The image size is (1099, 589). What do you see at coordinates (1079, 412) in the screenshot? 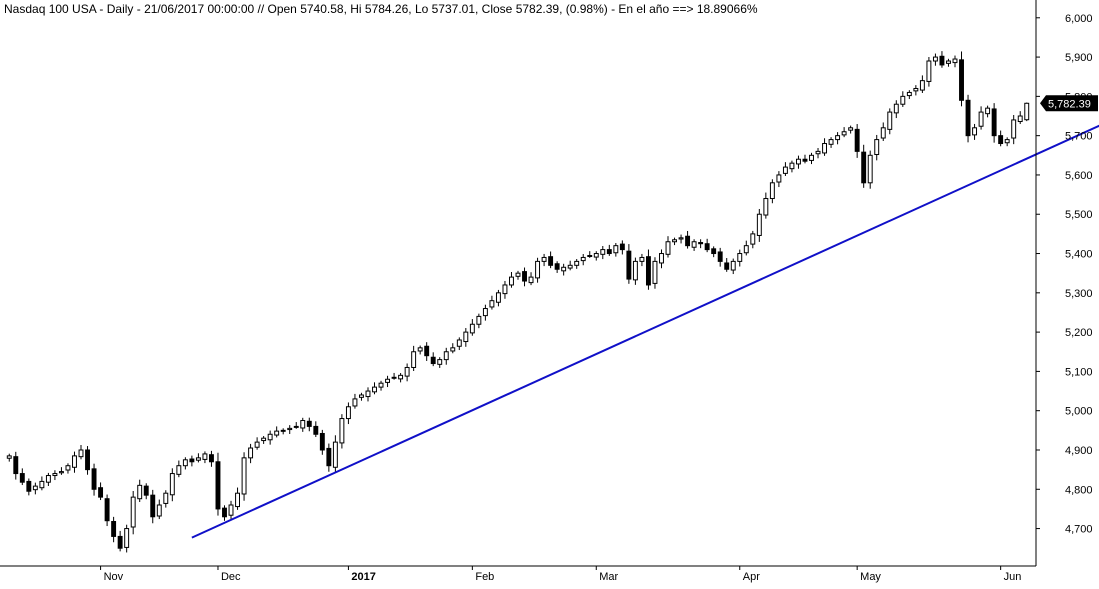
I see `y-tick-label: 5,000` at bounding box center [1079, 412].